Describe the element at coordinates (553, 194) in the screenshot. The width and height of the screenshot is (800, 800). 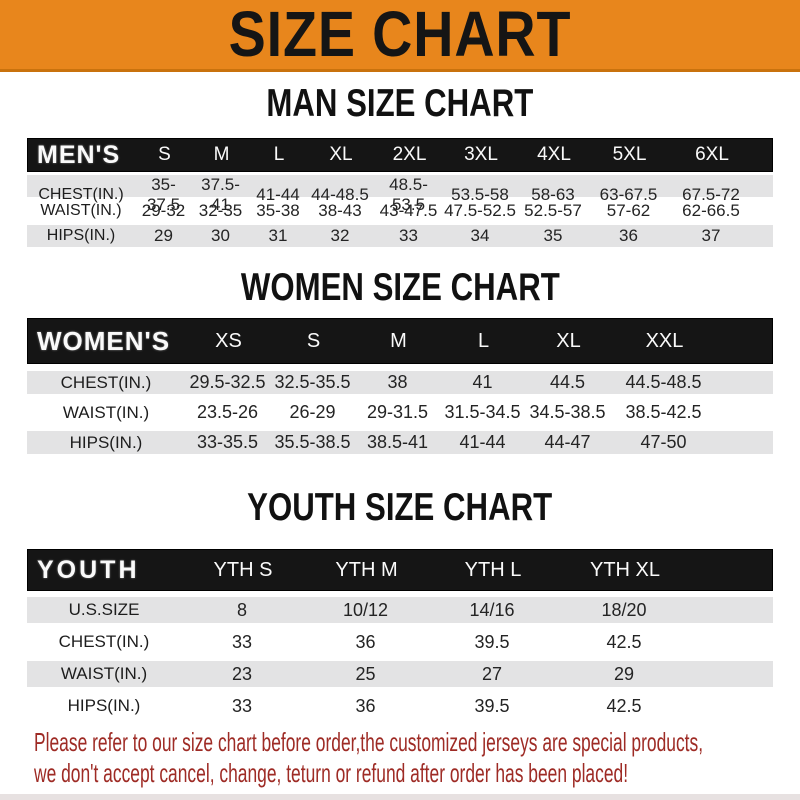
I see `cell-value: 58-63` at that location.